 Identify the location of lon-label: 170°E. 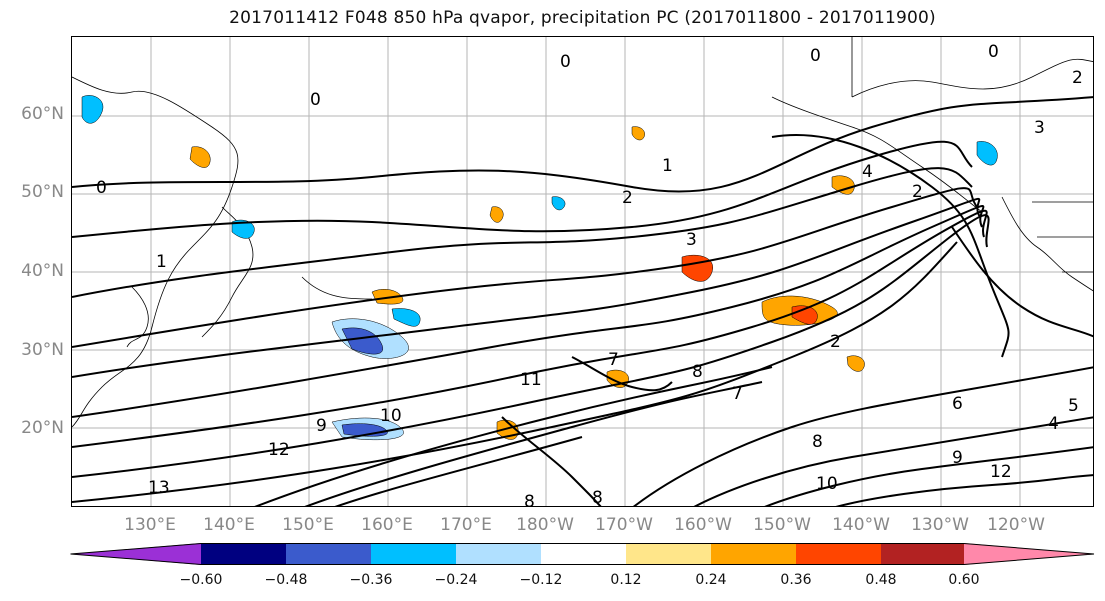
(466, 525).